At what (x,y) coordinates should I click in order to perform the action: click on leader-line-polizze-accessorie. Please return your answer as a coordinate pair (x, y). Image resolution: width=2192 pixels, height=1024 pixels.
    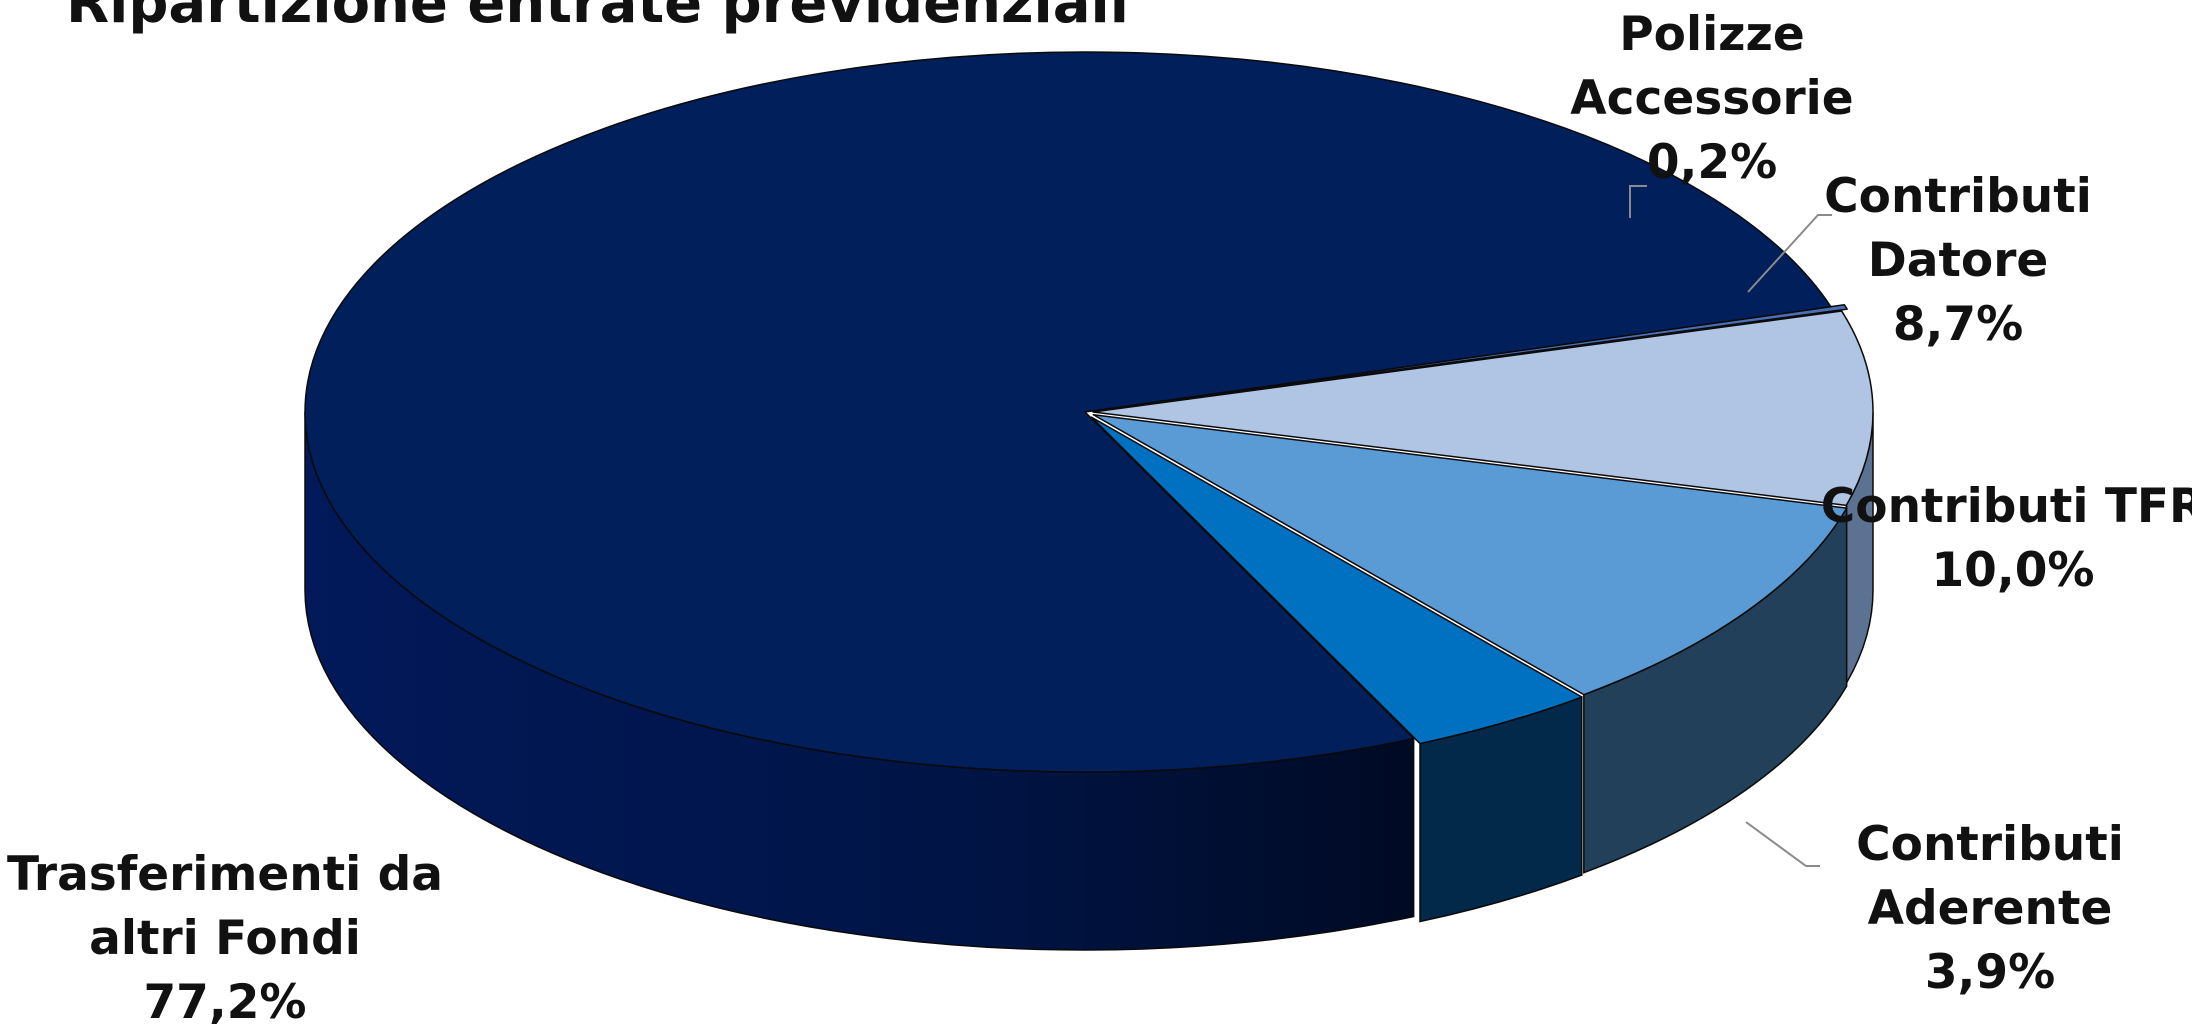
    Looking at the image, I should click on (1638, 201).